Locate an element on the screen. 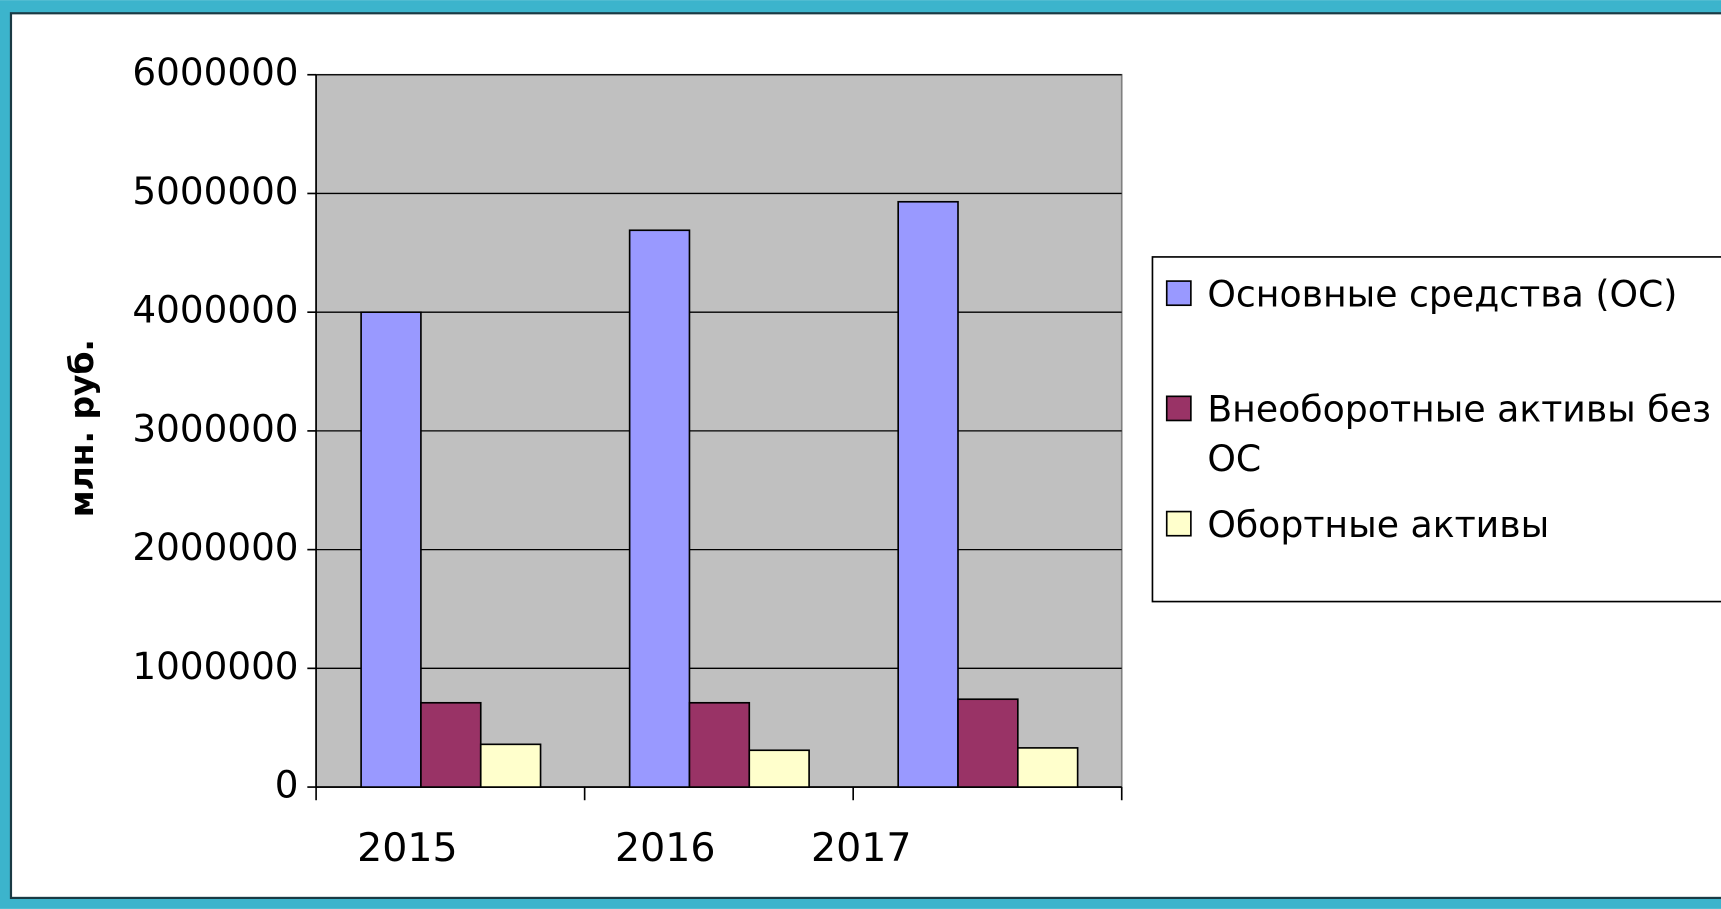 This screenshot has height=909, width=1721. y-tick-label: 0 is located at coordinates (287, 785).